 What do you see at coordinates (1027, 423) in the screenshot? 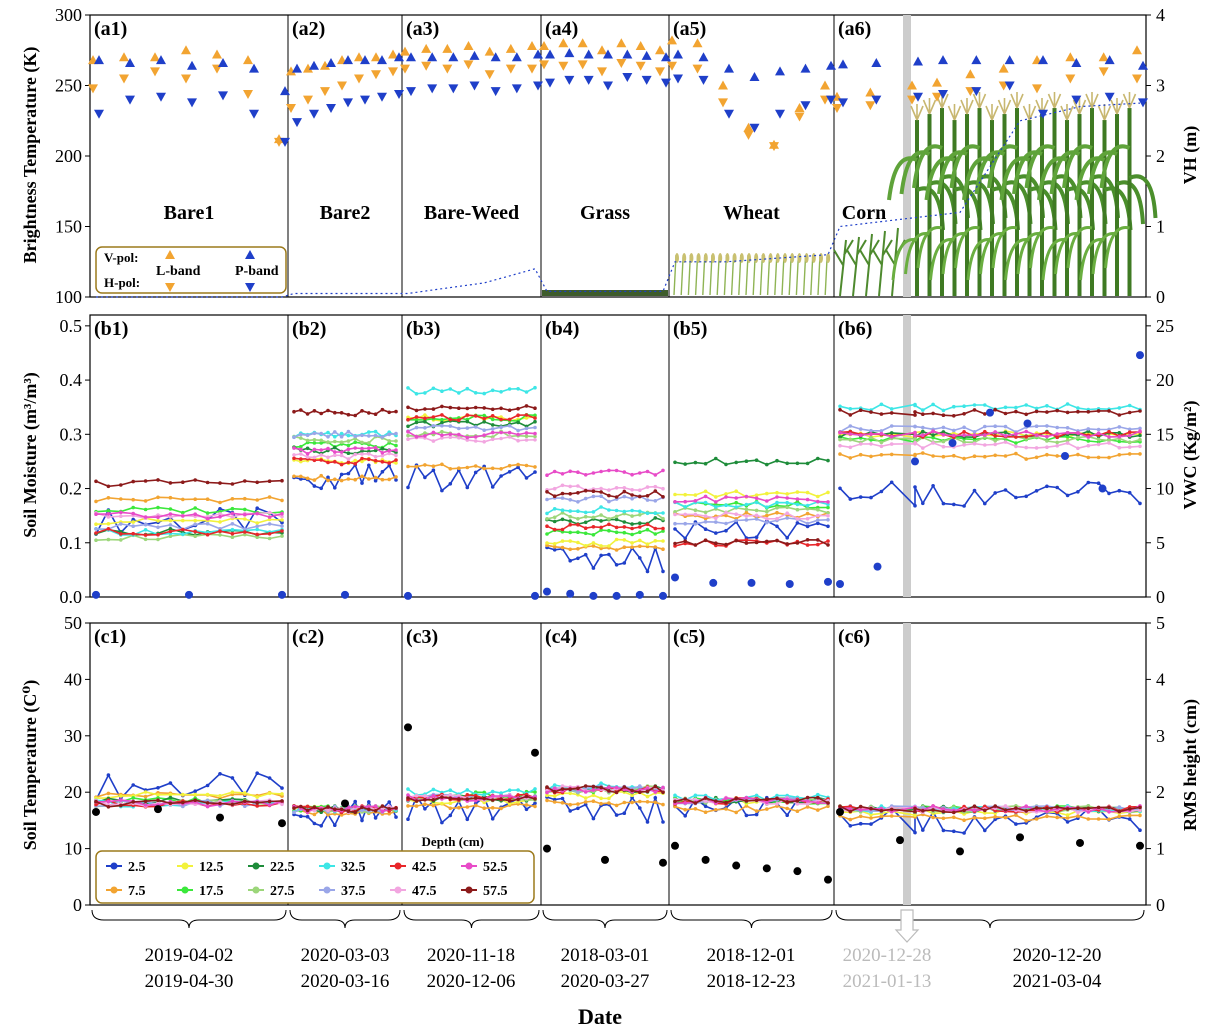
I see `vwc-point` at bounding box center [1027, 423].